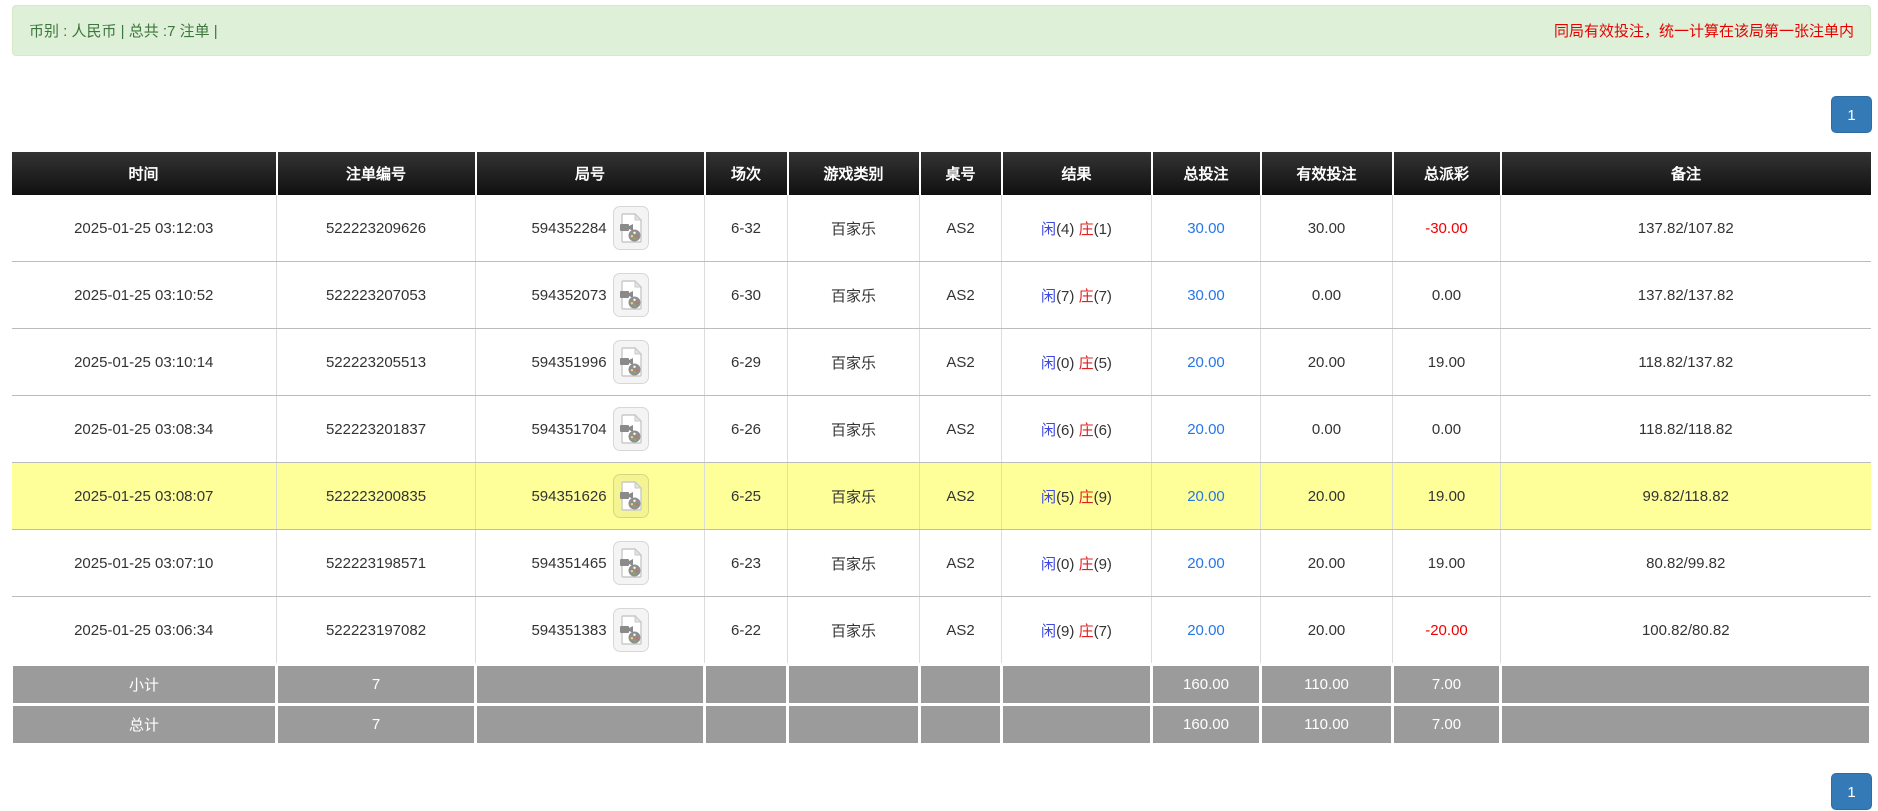  What do you see at coordinates (1065, 631) in the screenshot?
I see `result-player-value: (9)` at bounding box center [1065, 631].